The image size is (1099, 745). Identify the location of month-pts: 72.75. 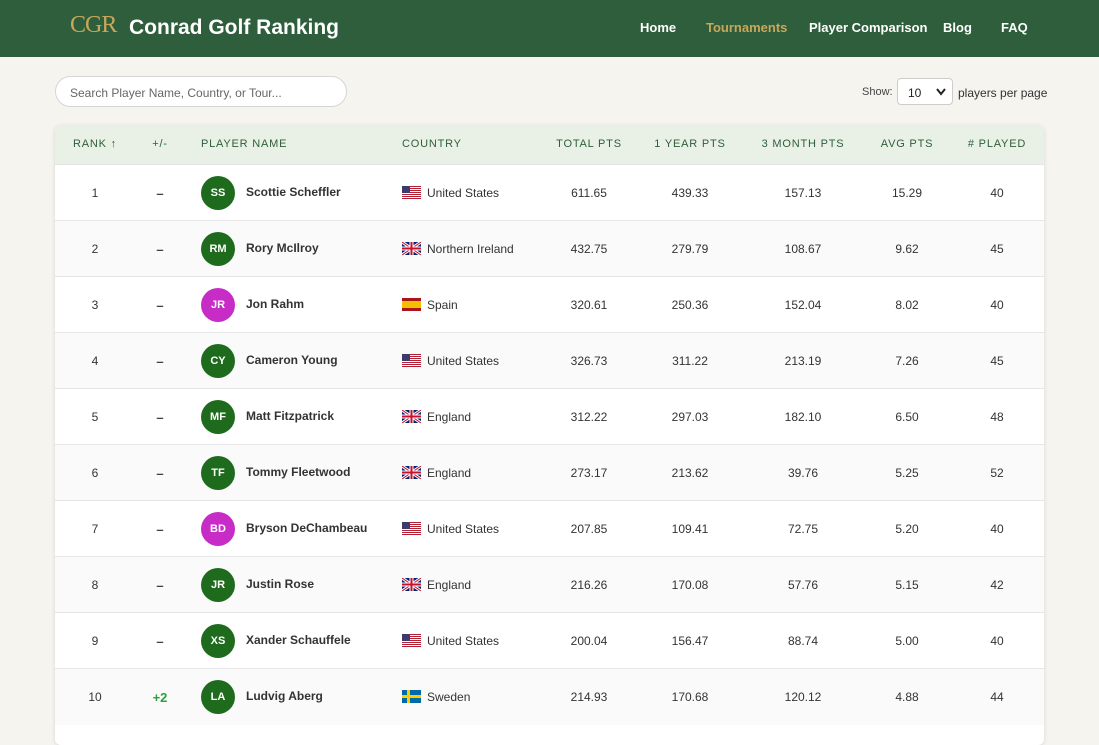
(803, 529).